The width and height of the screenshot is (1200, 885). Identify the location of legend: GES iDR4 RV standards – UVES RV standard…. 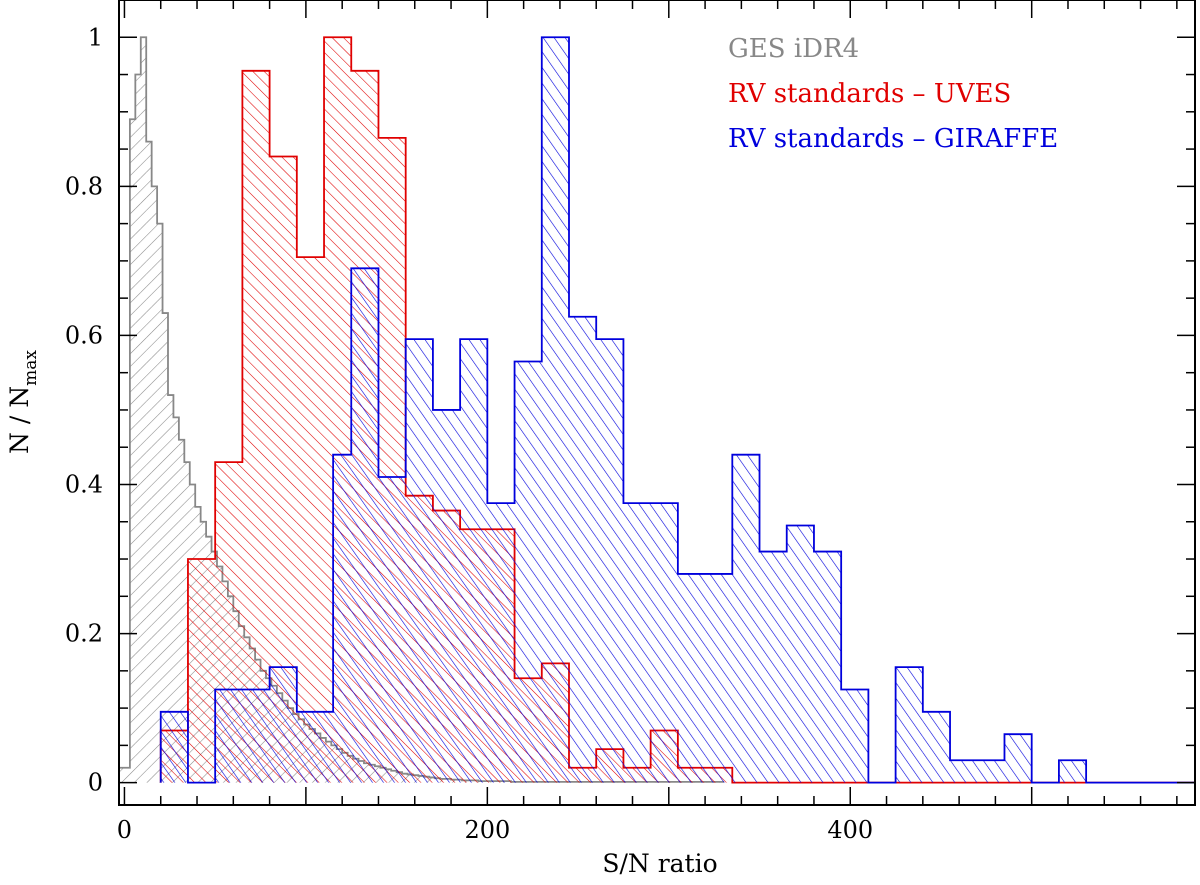
(893, 94).